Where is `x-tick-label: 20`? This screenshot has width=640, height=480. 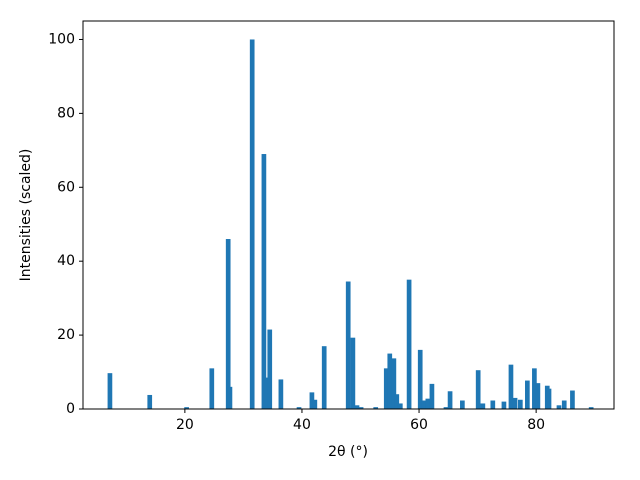
x-tick-label: 20 is located at coordinates (185, 425).